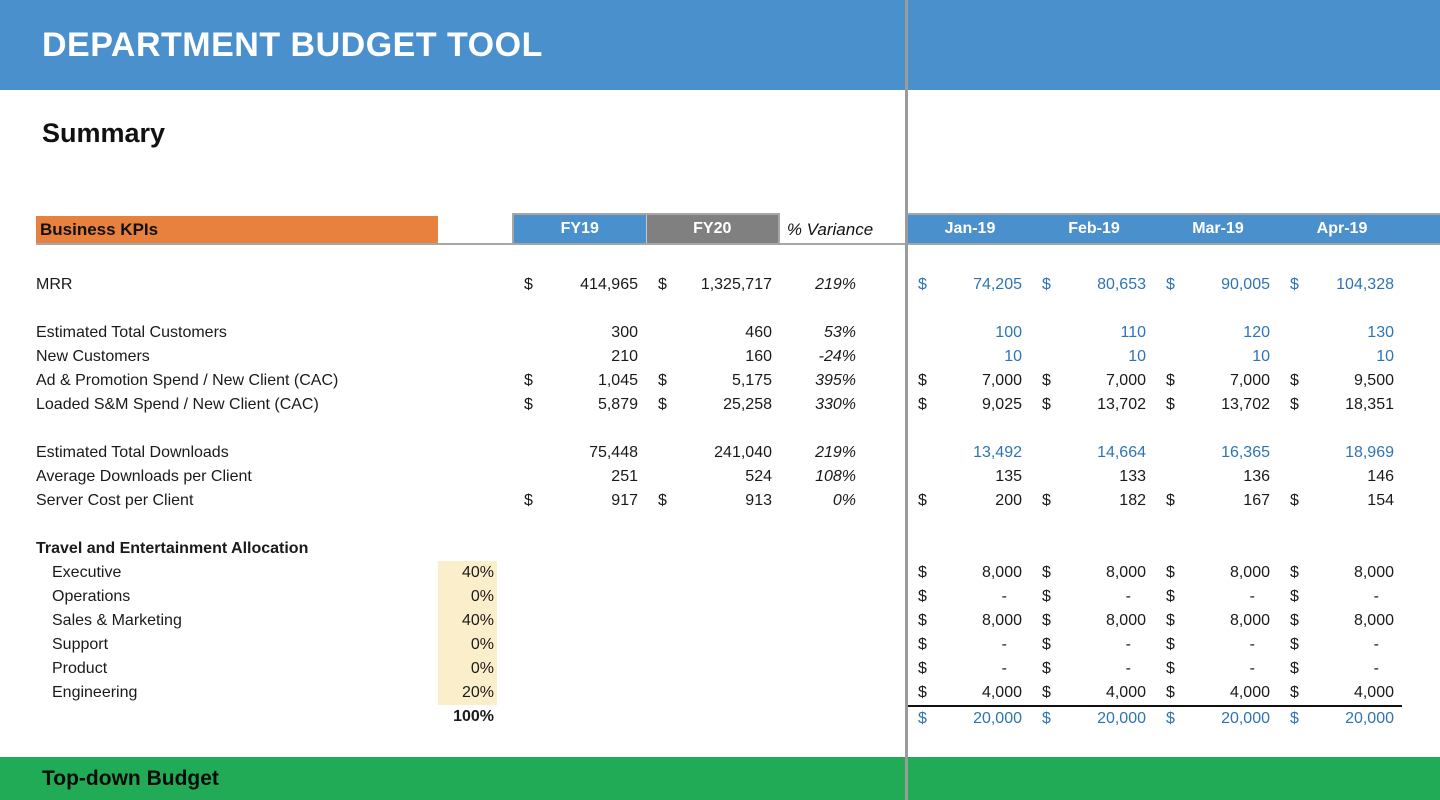 The height and width of the screenshot is (800, 1440). I want to click on month-cell-1: 14,664, so click(1092, 453).